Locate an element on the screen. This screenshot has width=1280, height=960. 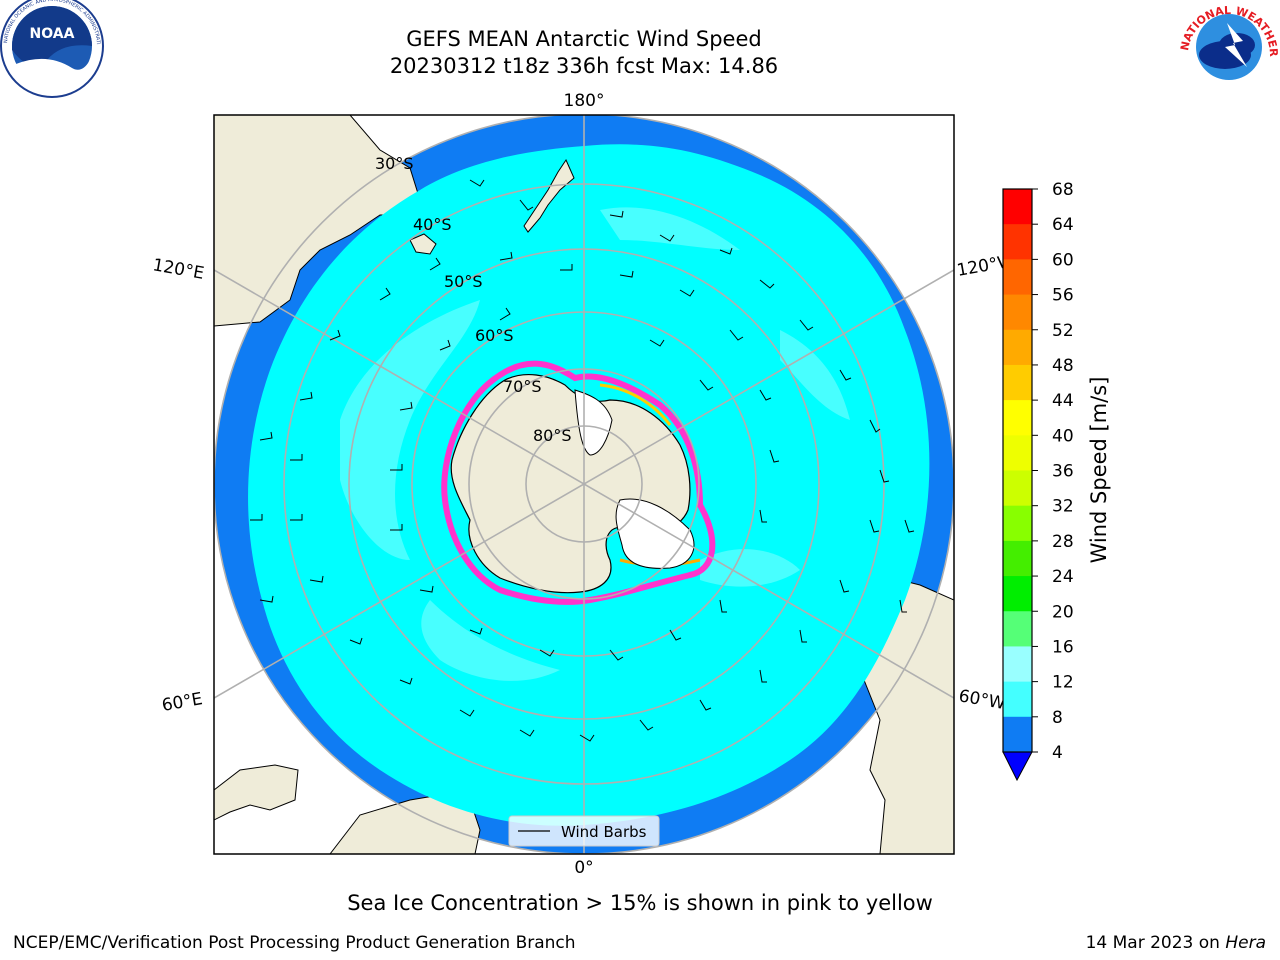
legend-label: Wind Barbs is located at coordinates (604, 832).